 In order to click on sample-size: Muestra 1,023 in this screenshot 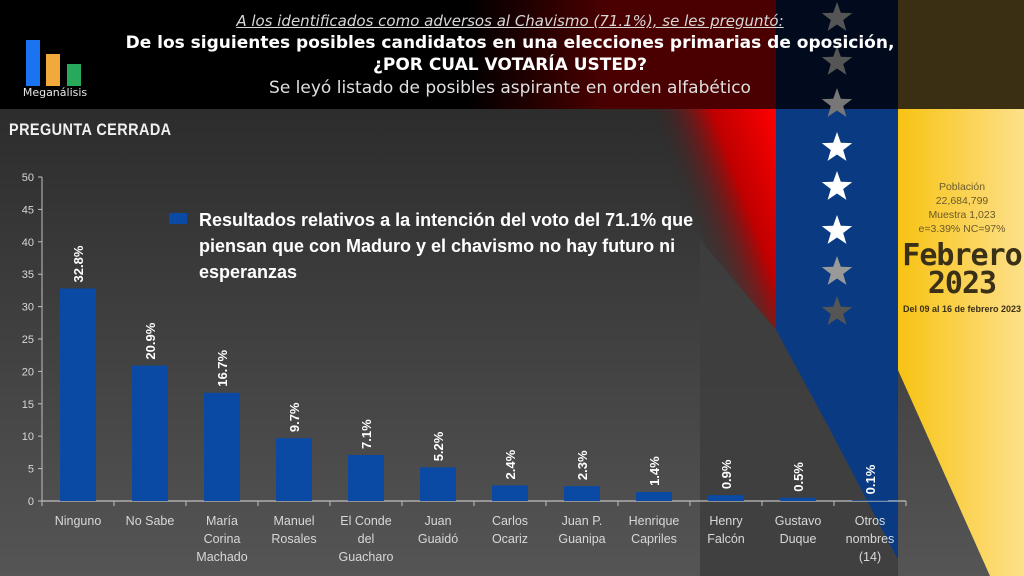, I will do `click(962, 215)`.